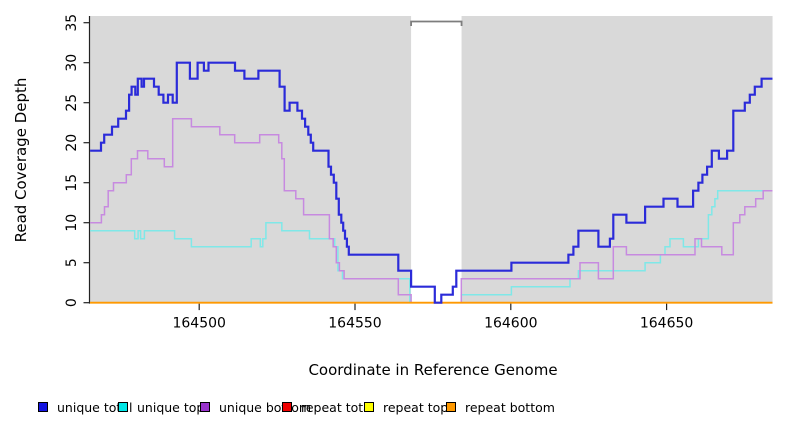  What do you see at coordinates (338, 407) in the screenshot?
I see `legend-label: repeat total` at bounding box center [338, 407].